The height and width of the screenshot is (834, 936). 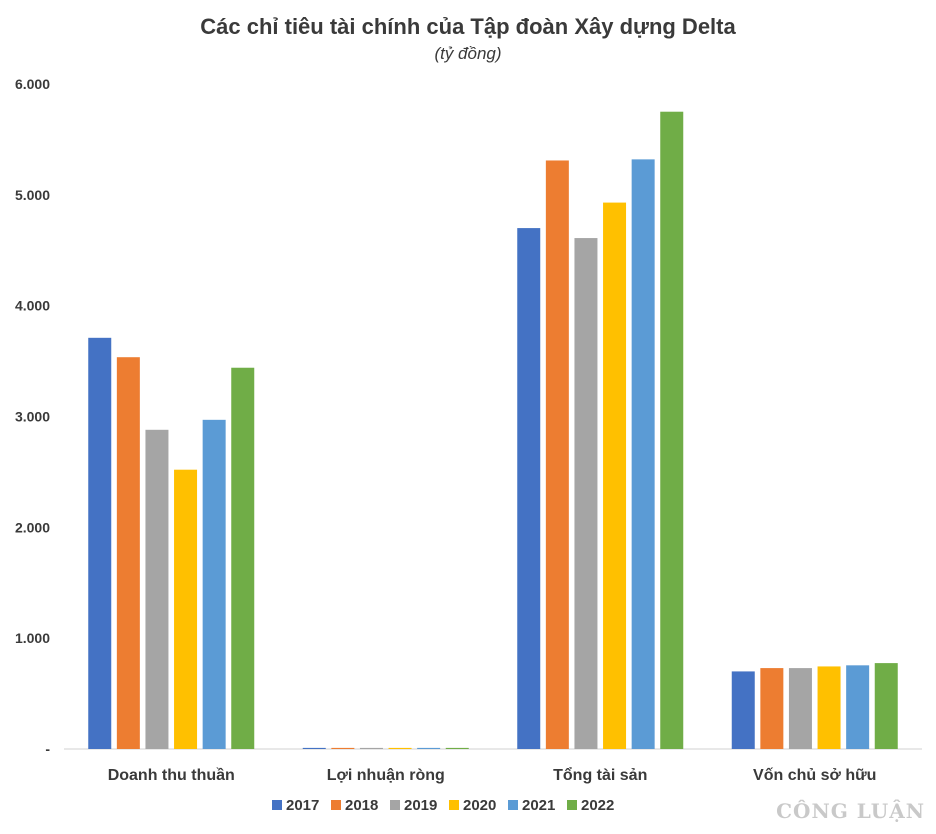 What do you see at coordinates (467, 53) in the screenshot?
I see `chart-subtitle: (tỷ đồng)` at bounding box center [467, 53].